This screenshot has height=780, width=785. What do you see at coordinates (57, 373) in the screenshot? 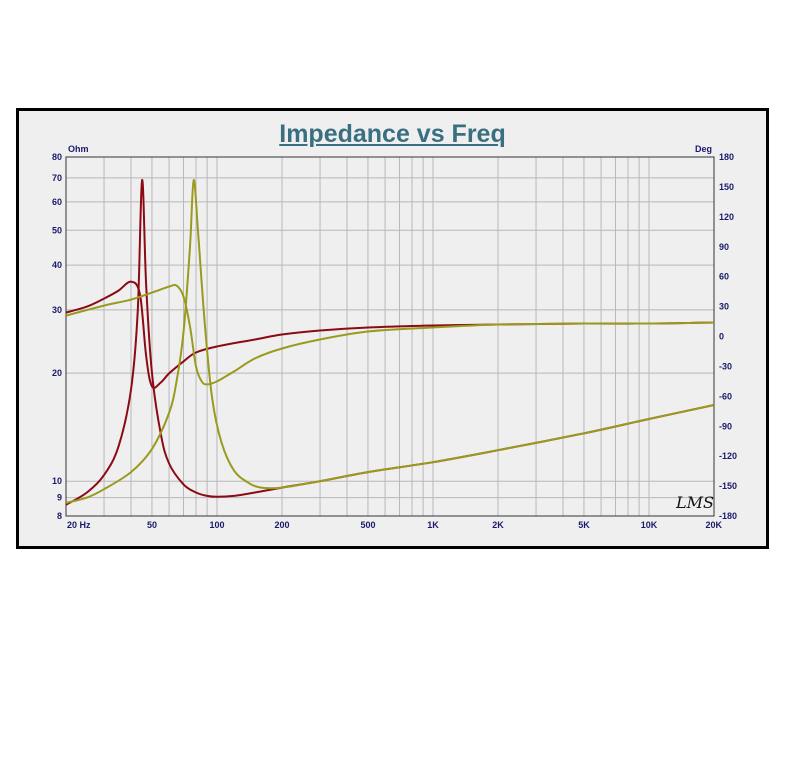
I see `y-left-tick-label: 20` at bounding box center [57, 373].